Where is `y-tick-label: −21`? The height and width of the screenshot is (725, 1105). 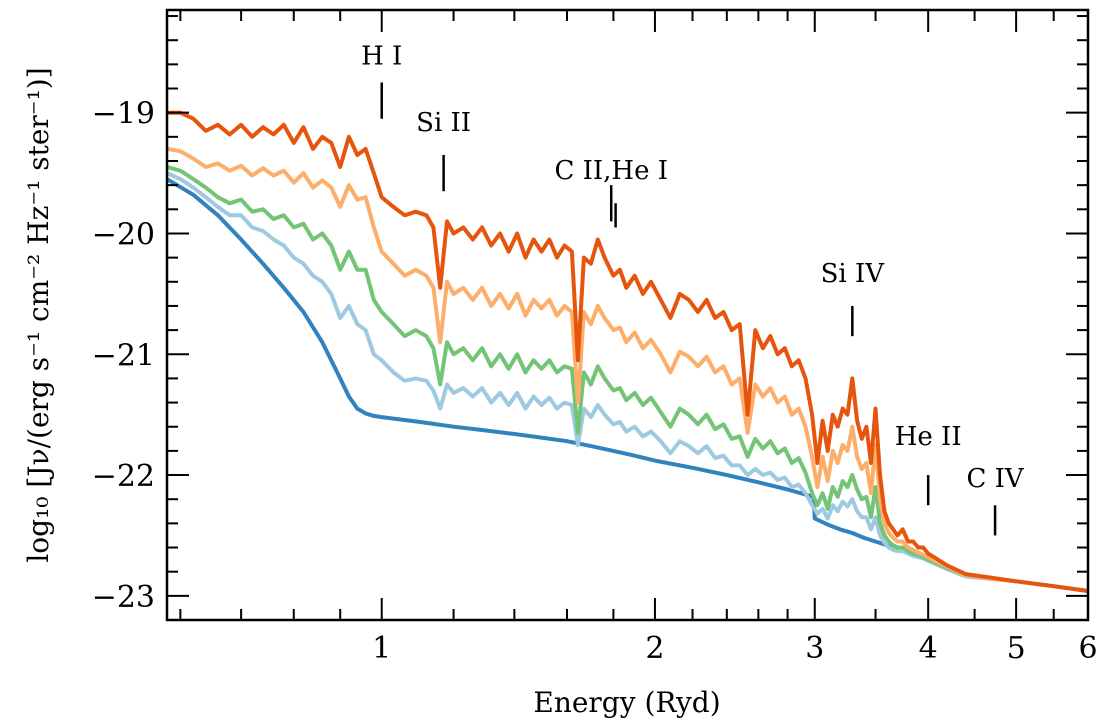
y-tick-label: −21 is located at coordinates (123, 355).